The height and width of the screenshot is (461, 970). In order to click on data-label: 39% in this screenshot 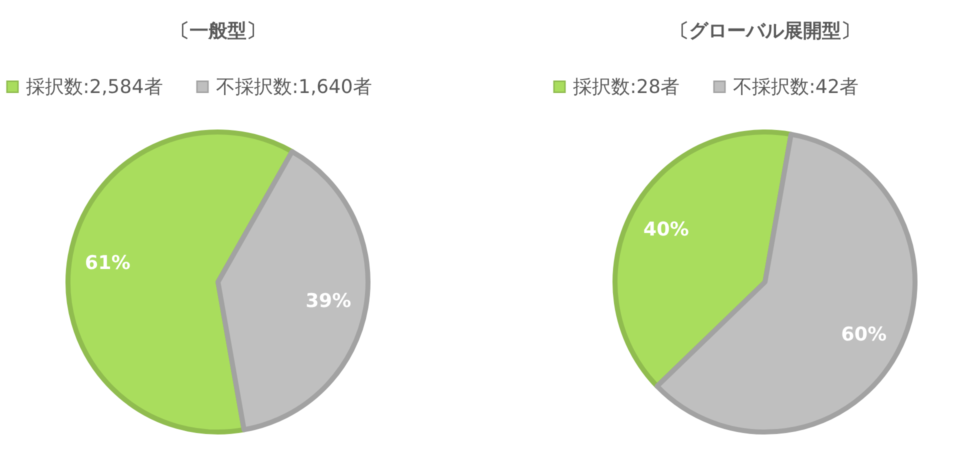, I will do `click(329, 301)`.